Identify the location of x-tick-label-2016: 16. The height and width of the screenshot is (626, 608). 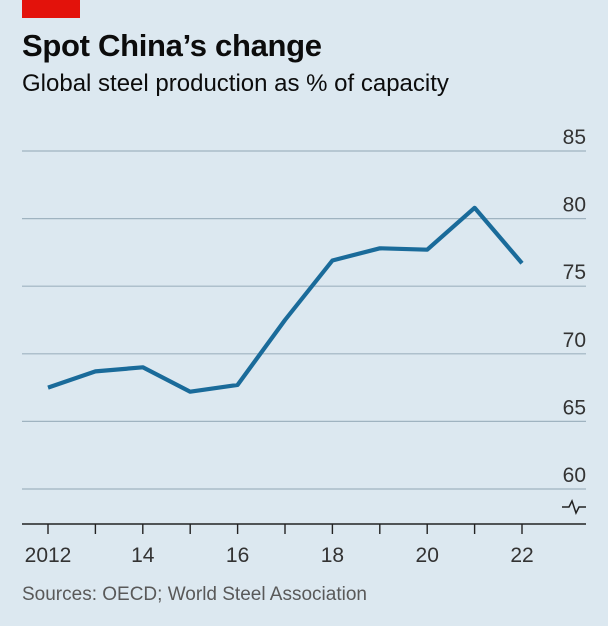
(237, 555).